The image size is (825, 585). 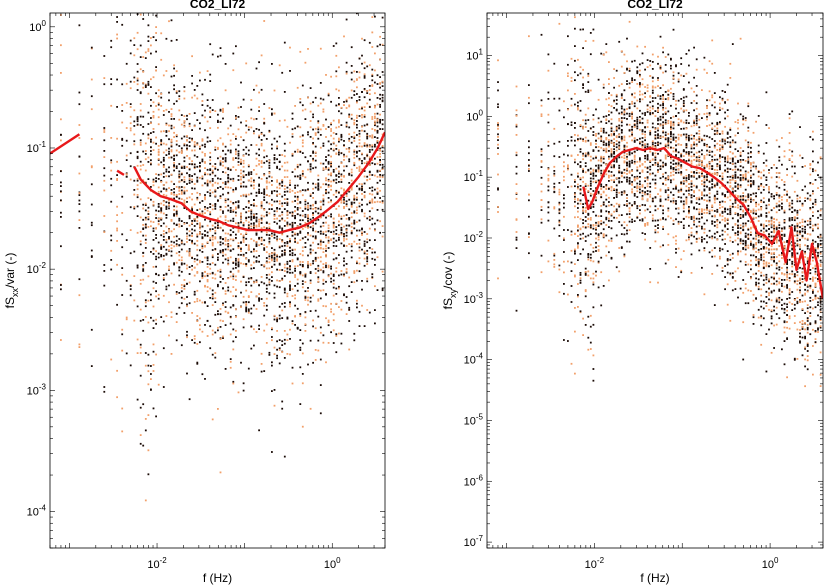 What do you see at coordinates (474, 419) in the screenshot?
I see `y-tick-label: 10⁻⁵` at bounding box center [474, 419].